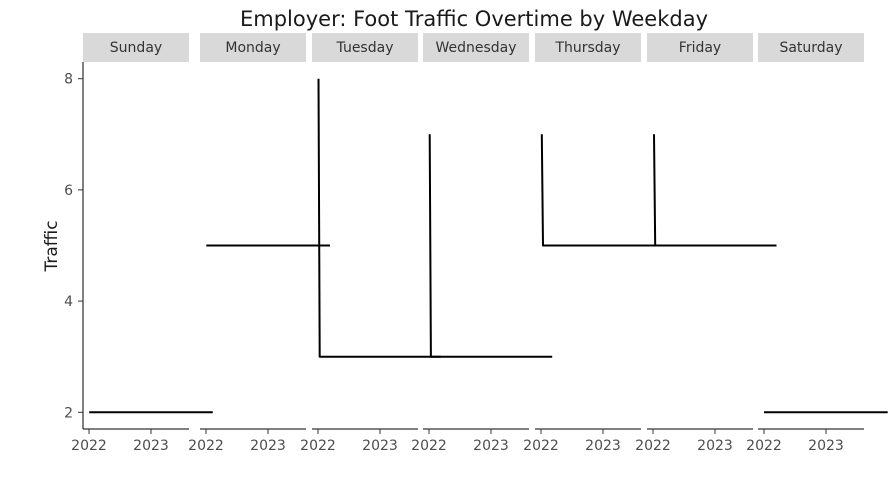 The width and height of the screenshot is (896, 483). I want to click on facet-strip-label: Monday, so click(252, 48).